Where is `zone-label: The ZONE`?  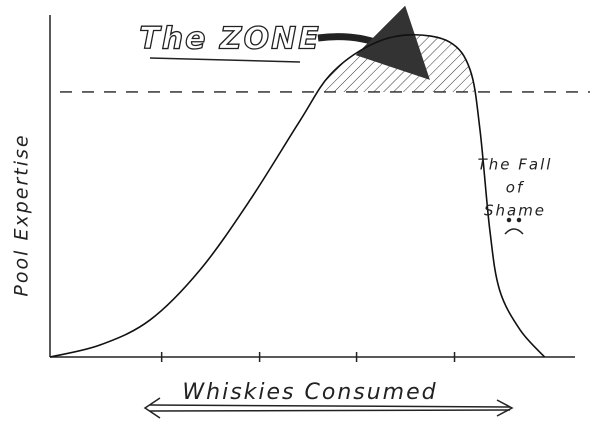
zone-label: The ZONE is located at coordinates (229, 39).